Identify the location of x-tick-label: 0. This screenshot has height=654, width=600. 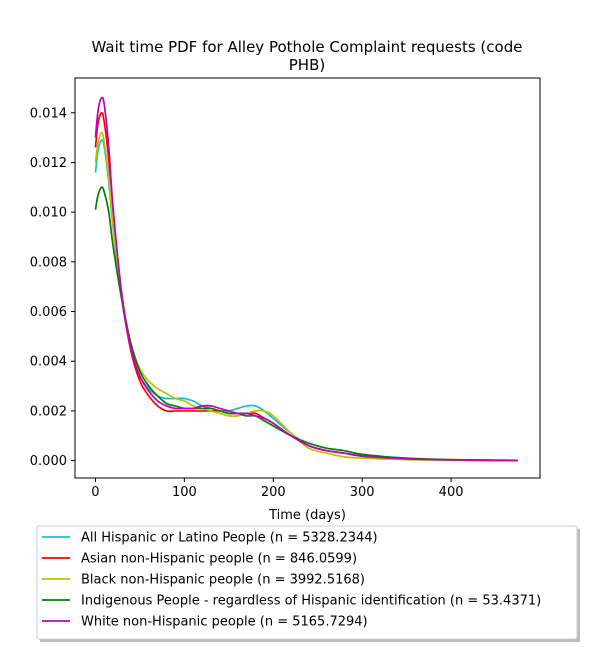
(95, 492).